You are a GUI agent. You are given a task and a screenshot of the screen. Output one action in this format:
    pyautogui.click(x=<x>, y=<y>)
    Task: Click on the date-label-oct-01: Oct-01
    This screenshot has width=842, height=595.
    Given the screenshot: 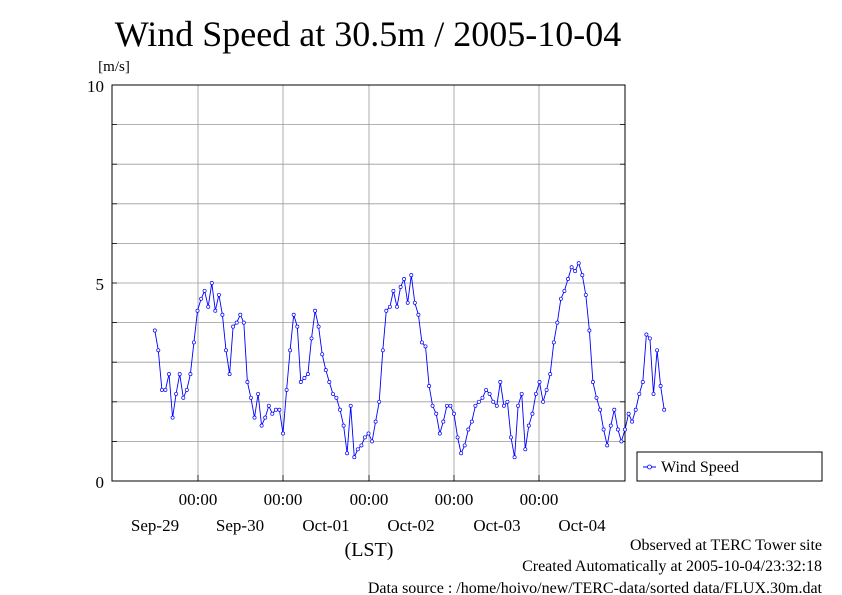 What is the action you would take?
    pyautogui.click(x=325, y=525)
    